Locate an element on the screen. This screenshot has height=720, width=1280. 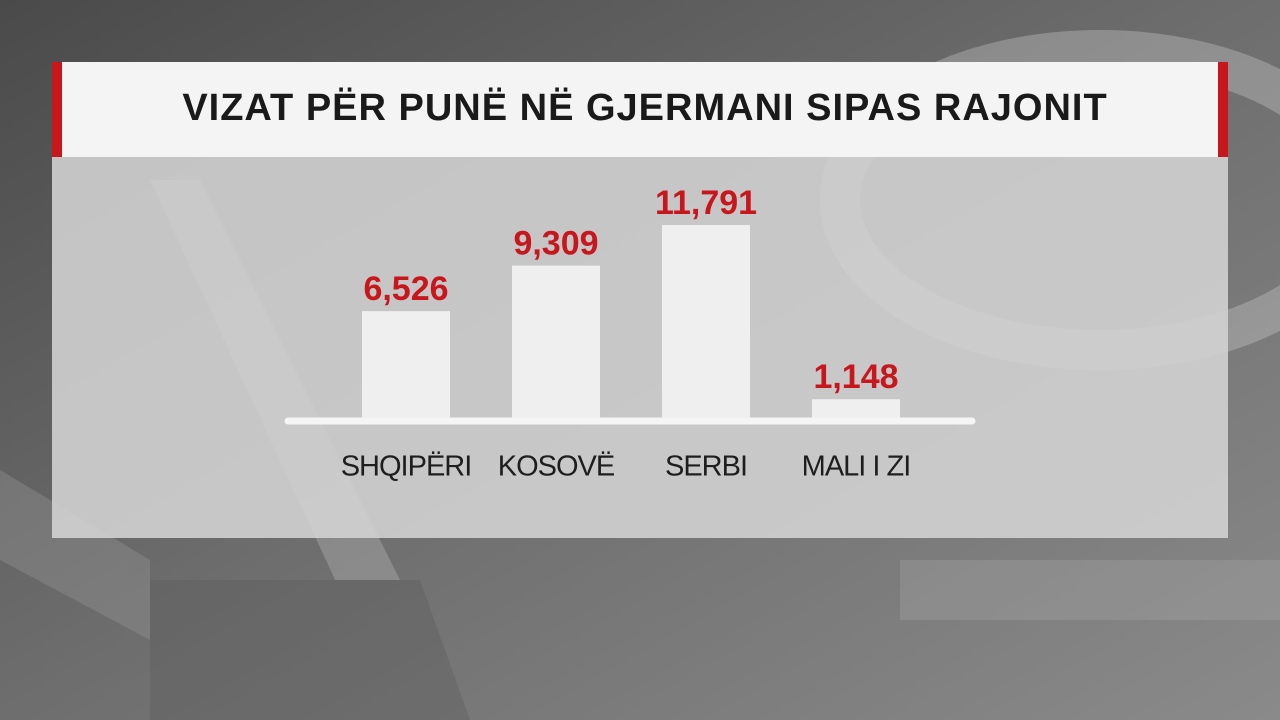
value-label: 1,148 is located at coordinates (855, 377).